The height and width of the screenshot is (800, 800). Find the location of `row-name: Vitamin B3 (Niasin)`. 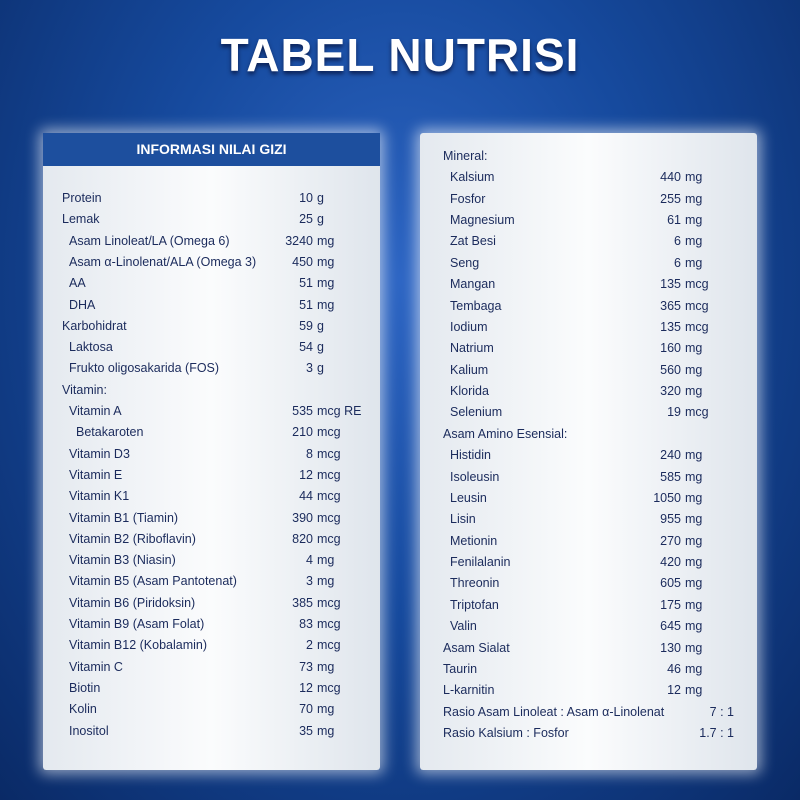

row-name: Vitamin B3 (Niasin) is located at coordinates (122, 560).